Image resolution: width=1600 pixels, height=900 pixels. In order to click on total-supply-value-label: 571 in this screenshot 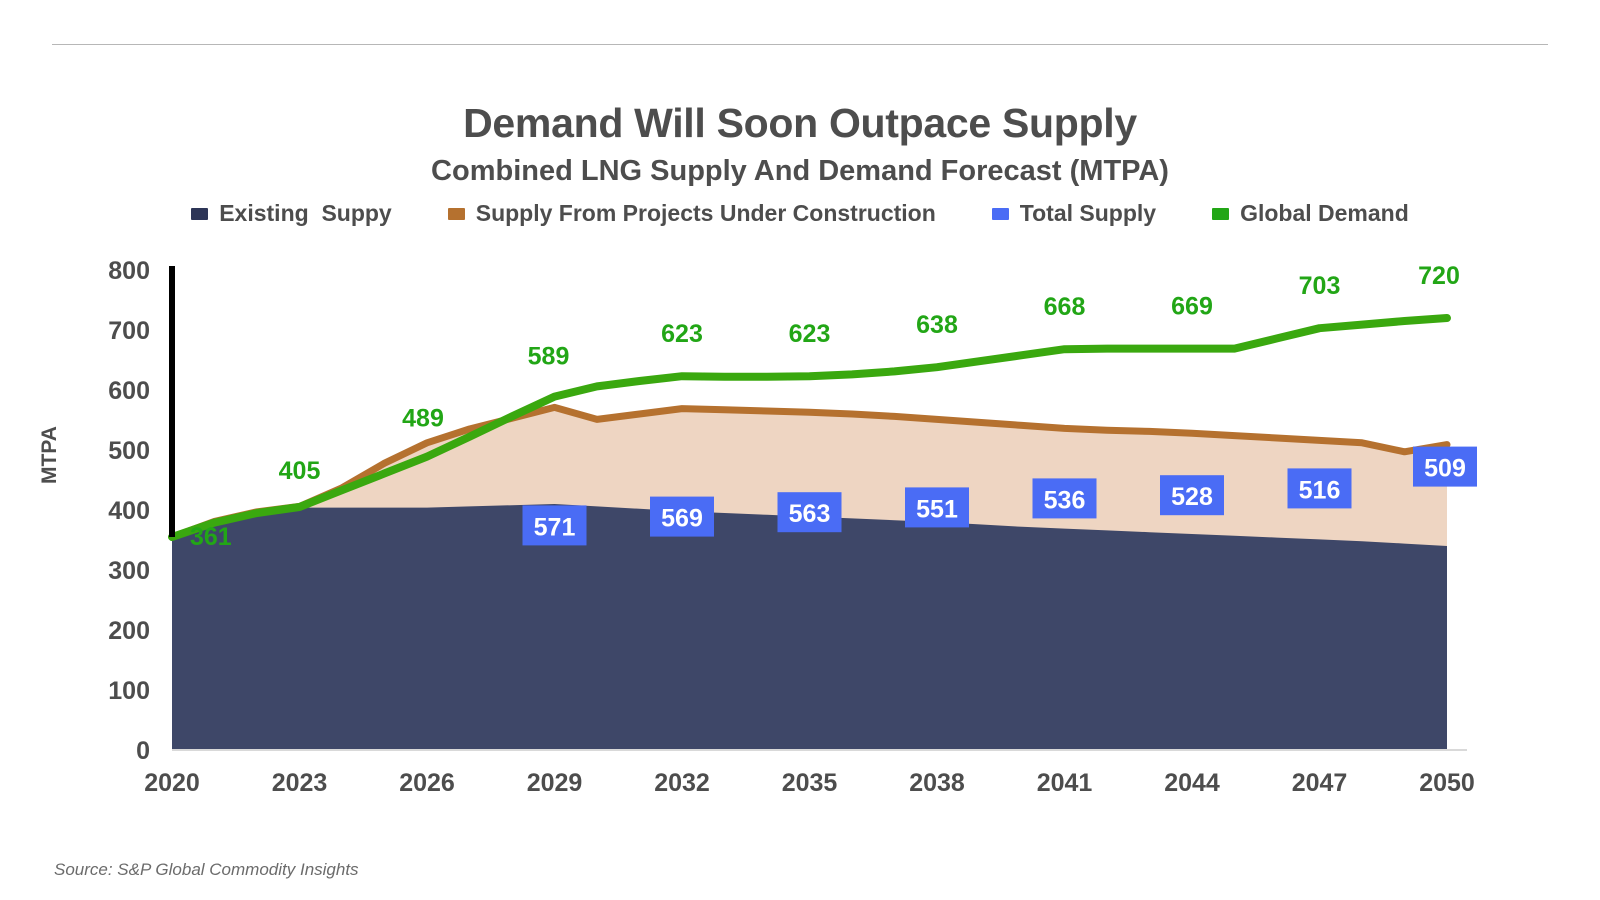, I will do `click(555, 527)`.